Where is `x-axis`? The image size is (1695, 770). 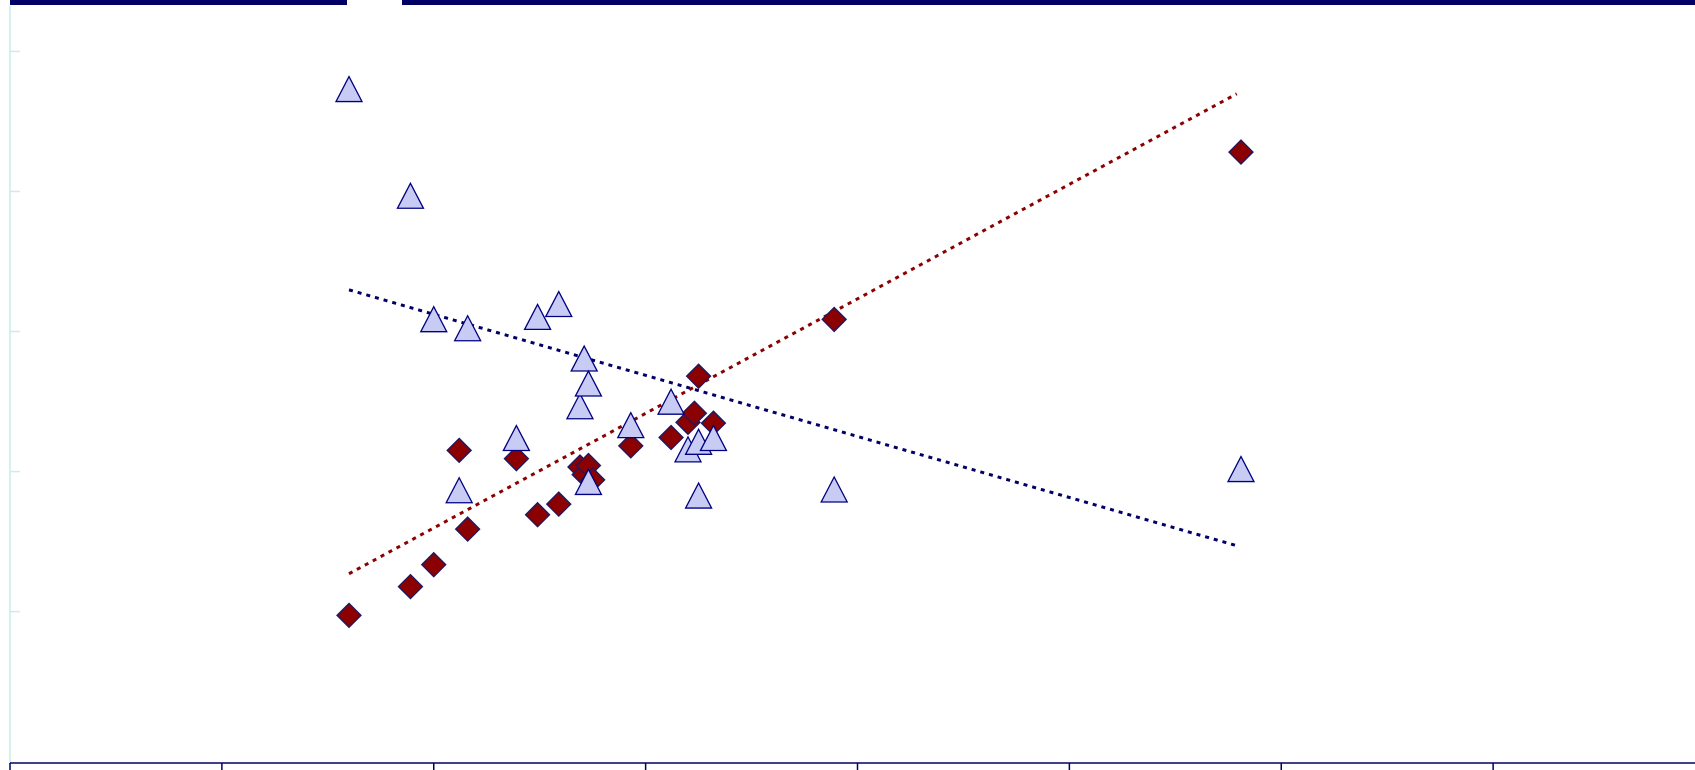
x-axis is located at coordinates (852, 766).